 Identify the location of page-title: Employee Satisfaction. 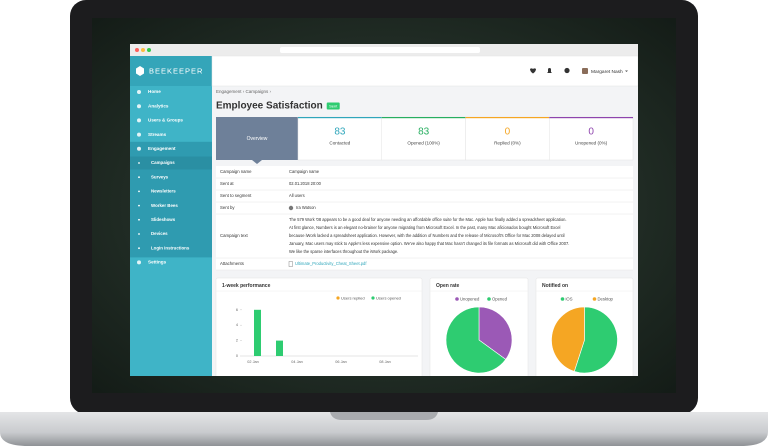
(269, 106).